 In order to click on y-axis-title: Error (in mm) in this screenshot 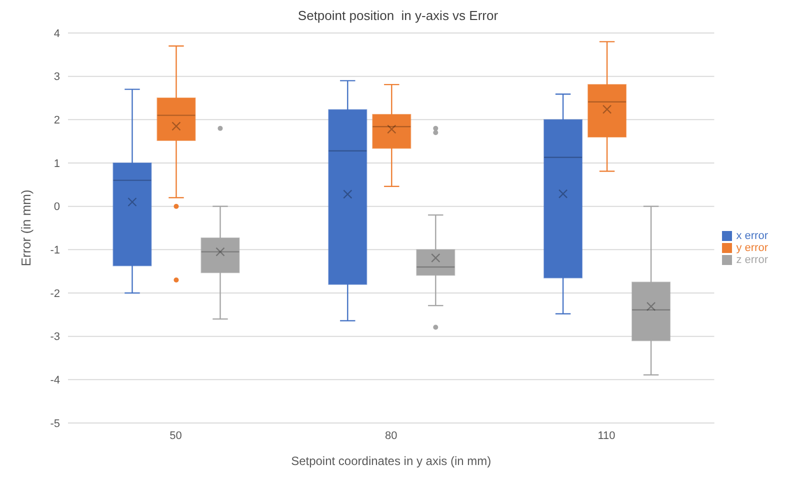, I will do `click(26, 228)`.